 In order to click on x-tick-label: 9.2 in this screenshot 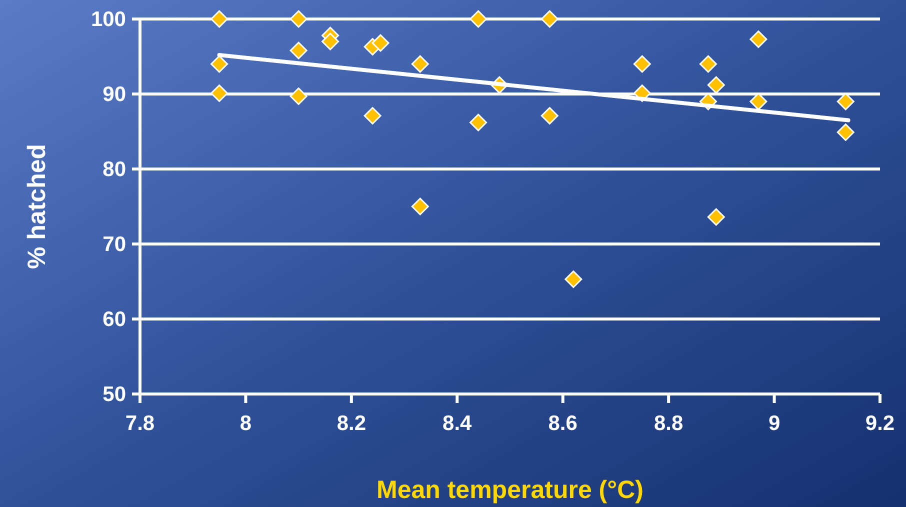, I will do `click(880, 423)`.